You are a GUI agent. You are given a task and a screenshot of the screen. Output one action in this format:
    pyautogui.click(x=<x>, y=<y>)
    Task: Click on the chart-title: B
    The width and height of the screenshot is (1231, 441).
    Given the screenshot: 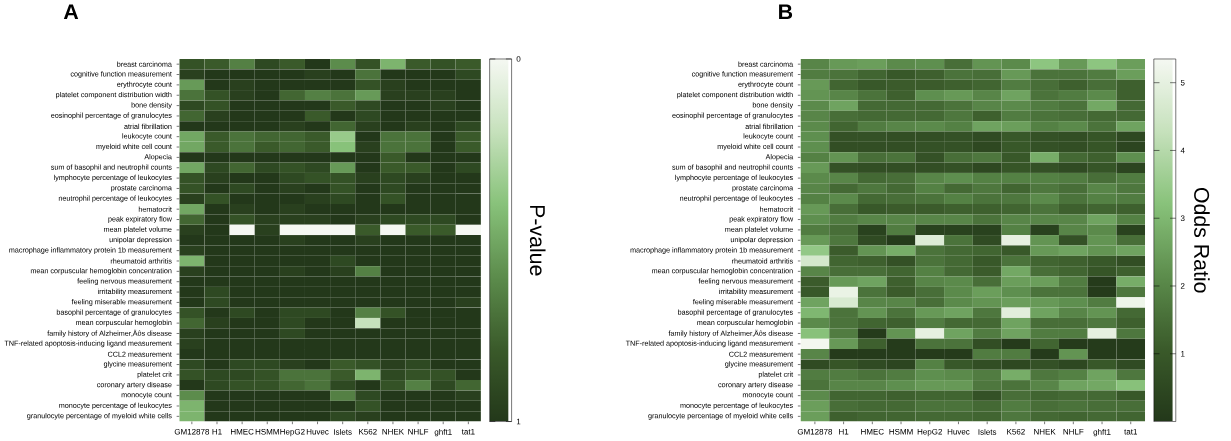 What is the action you would take?
    pyautogui.click(x=786, y=12)
    